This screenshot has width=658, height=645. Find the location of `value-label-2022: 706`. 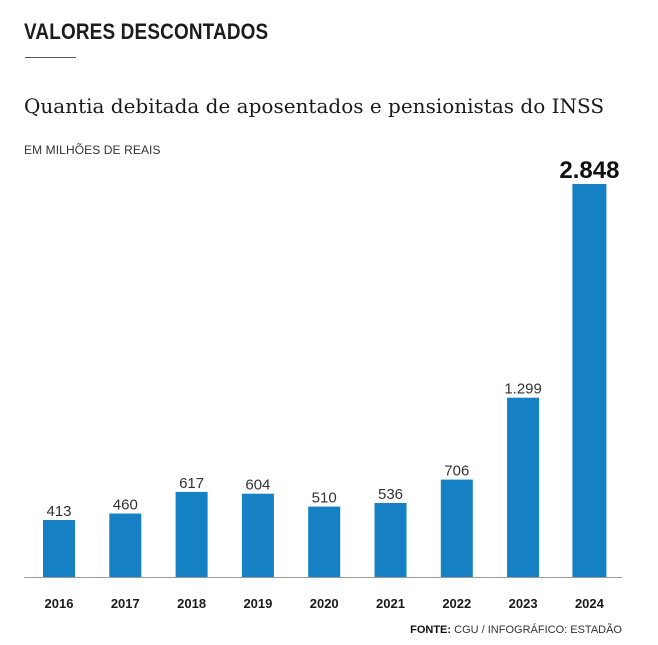

value-label-2022: 706 is located at coordinates (456, 471).